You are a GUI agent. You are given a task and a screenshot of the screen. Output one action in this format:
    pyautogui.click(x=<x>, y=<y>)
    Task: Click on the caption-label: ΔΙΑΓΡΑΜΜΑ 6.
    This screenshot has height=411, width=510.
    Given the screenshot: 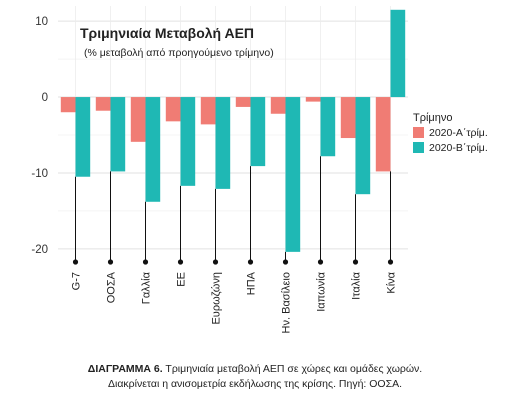 What is the action you would take?
    pyautogui.click(x=125, y=369)
    